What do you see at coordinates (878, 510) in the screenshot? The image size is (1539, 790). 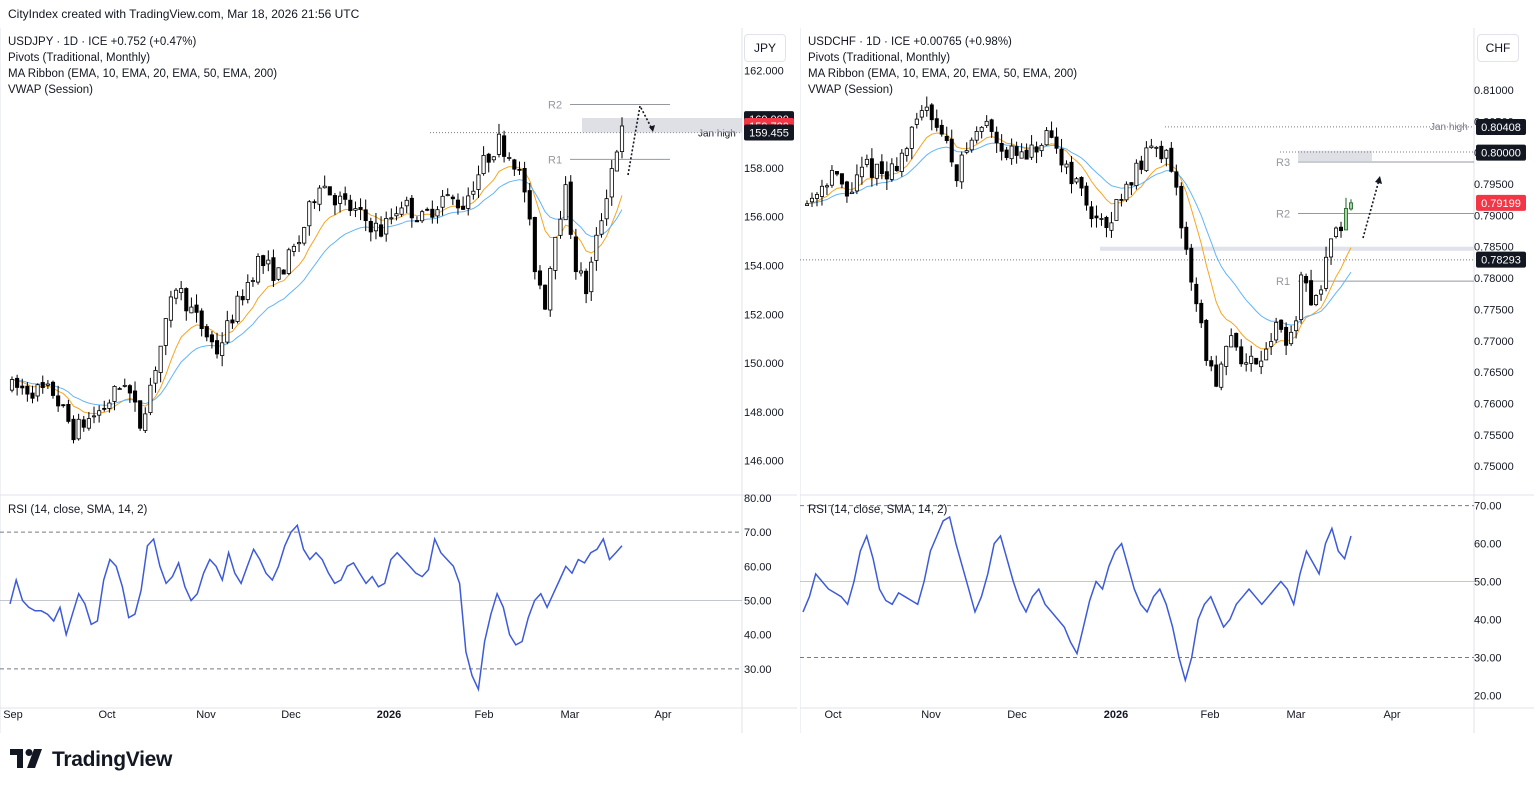 I see `usdchf-rsi-label: RSI (14, close, SMA, 14, 2)` at bounding box center [878, 510].